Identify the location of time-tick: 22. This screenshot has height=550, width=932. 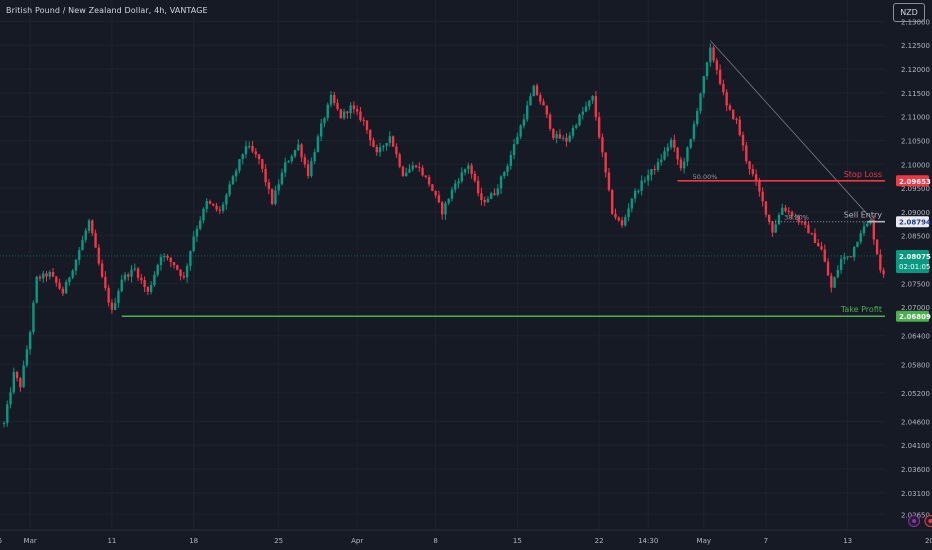
(599, 541).